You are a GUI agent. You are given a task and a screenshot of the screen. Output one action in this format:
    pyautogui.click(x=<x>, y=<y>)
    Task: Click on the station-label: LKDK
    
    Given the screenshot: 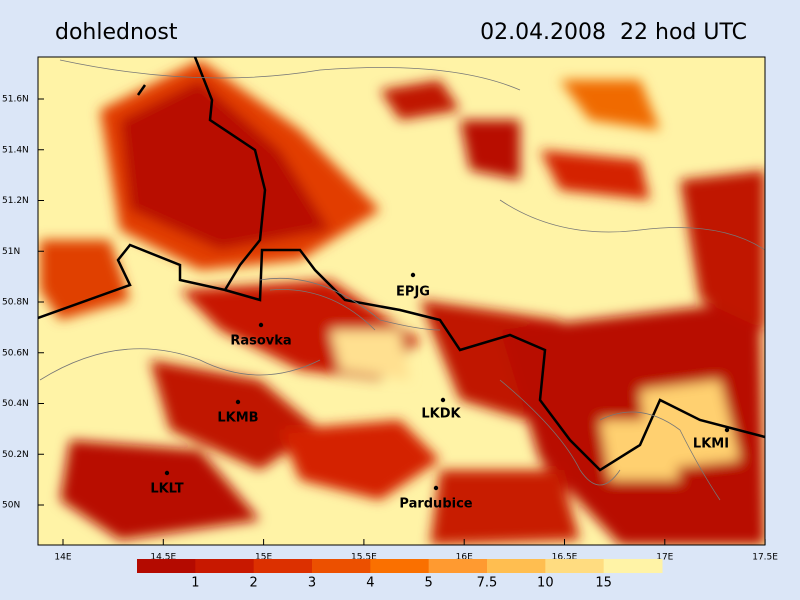 What is the action you would take?
    pyautogui.click(x=441, y=414)
    